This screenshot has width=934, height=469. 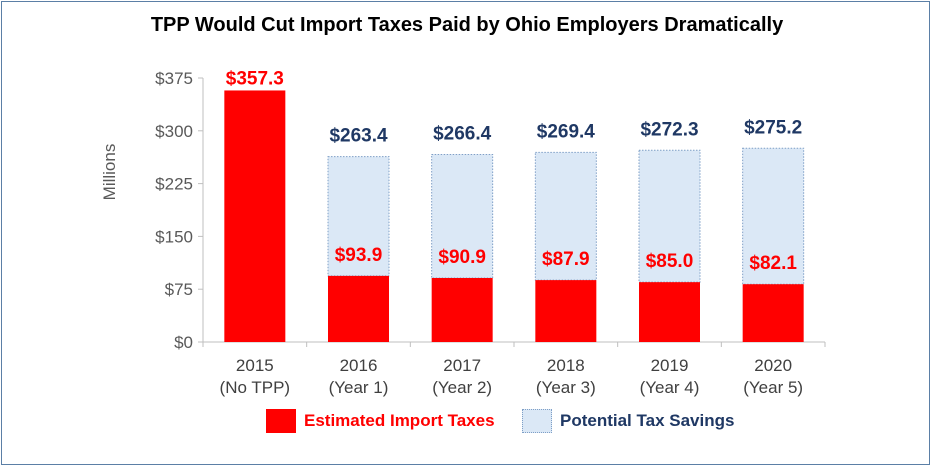 What do you see at coordinates (358, 136) in the screenshot?
I see `data-label-total: $263.4` at bounding box center [358, 136].